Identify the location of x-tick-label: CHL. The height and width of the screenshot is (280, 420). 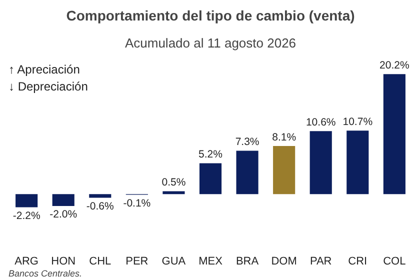
(100, 262).